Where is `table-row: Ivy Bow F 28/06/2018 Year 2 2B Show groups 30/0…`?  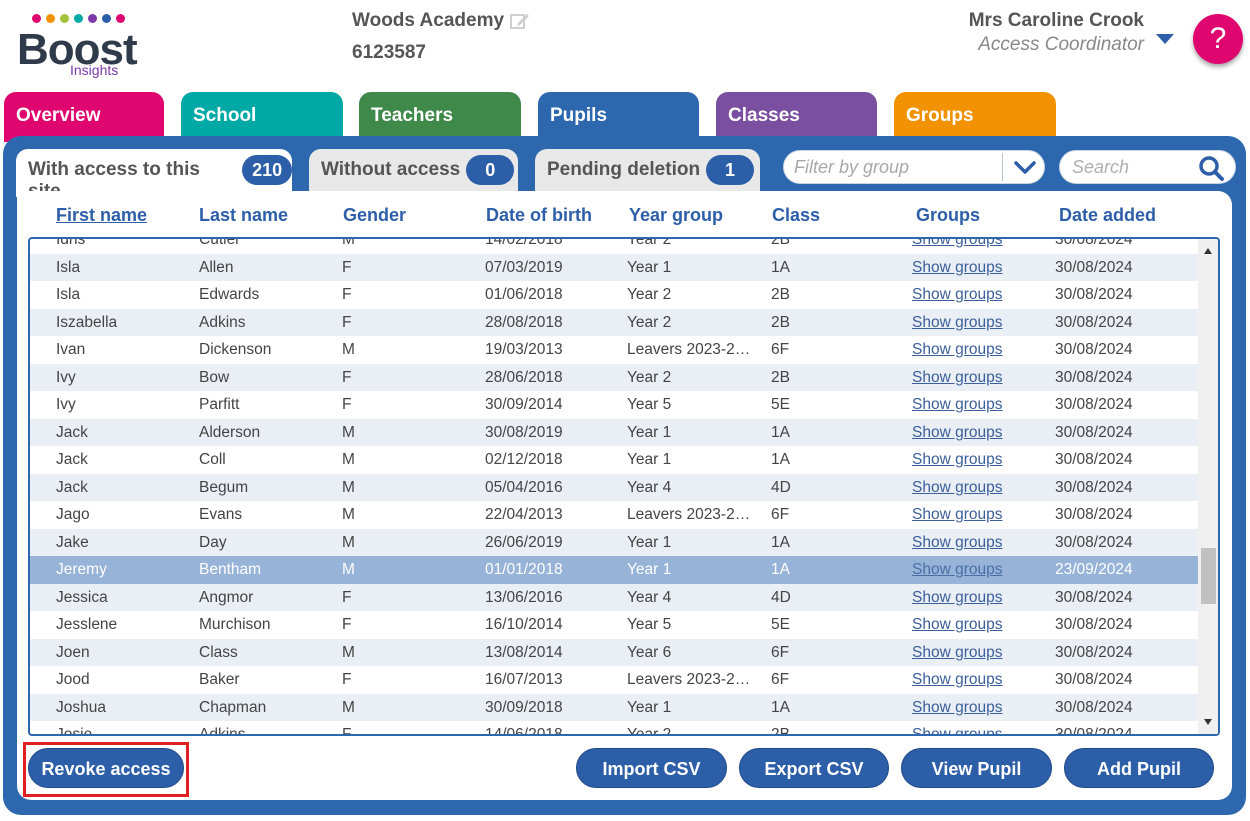 table-row: Ivy Bow F 28/06/2018 Year 2 2B Show groups 30/0… is located at coordinates (614, 377).